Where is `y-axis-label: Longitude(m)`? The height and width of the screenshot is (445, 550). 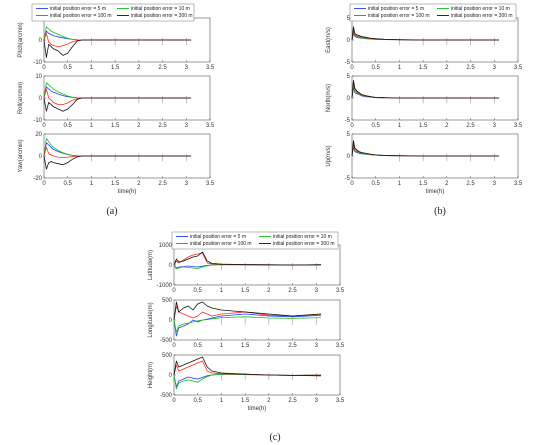
y-axis-label: Longitude(m) is located at coordinates (151, 319).